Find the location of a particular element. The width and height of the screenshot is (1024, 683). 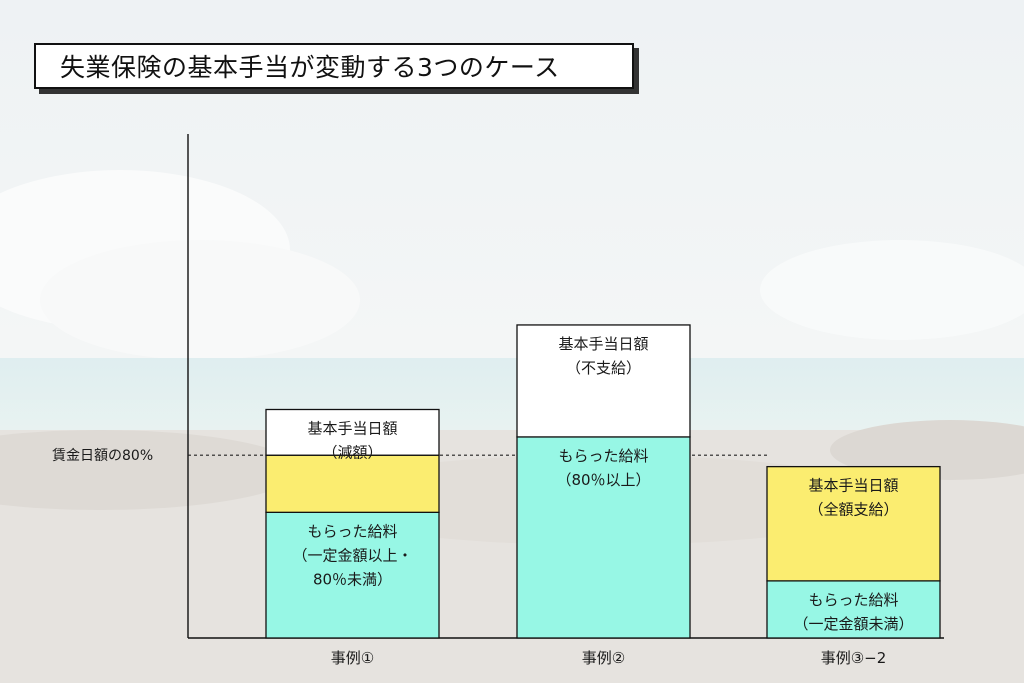

segment-label: （80％以上） is located at coordinates (603, 480).